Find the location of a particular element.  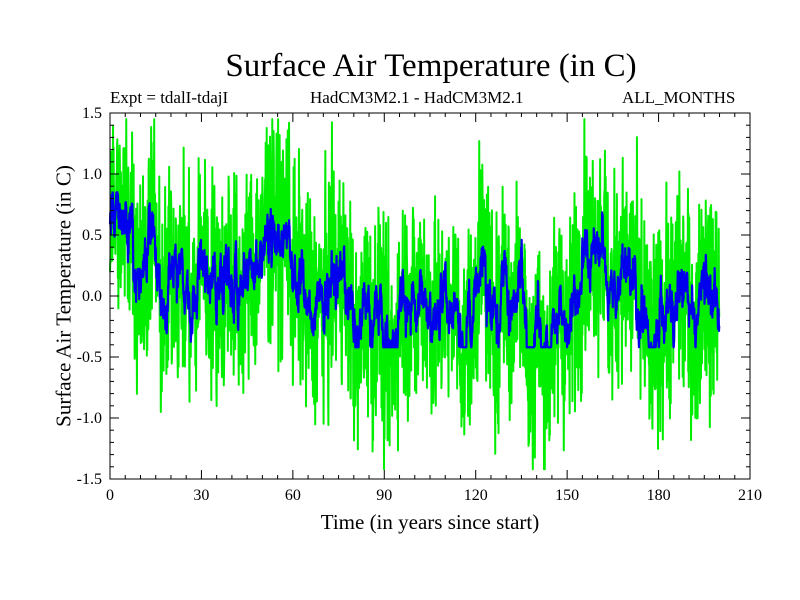

model-label: HadCM3M2.1 - HadCM3M2.1 is located at coordinates (417, 97).